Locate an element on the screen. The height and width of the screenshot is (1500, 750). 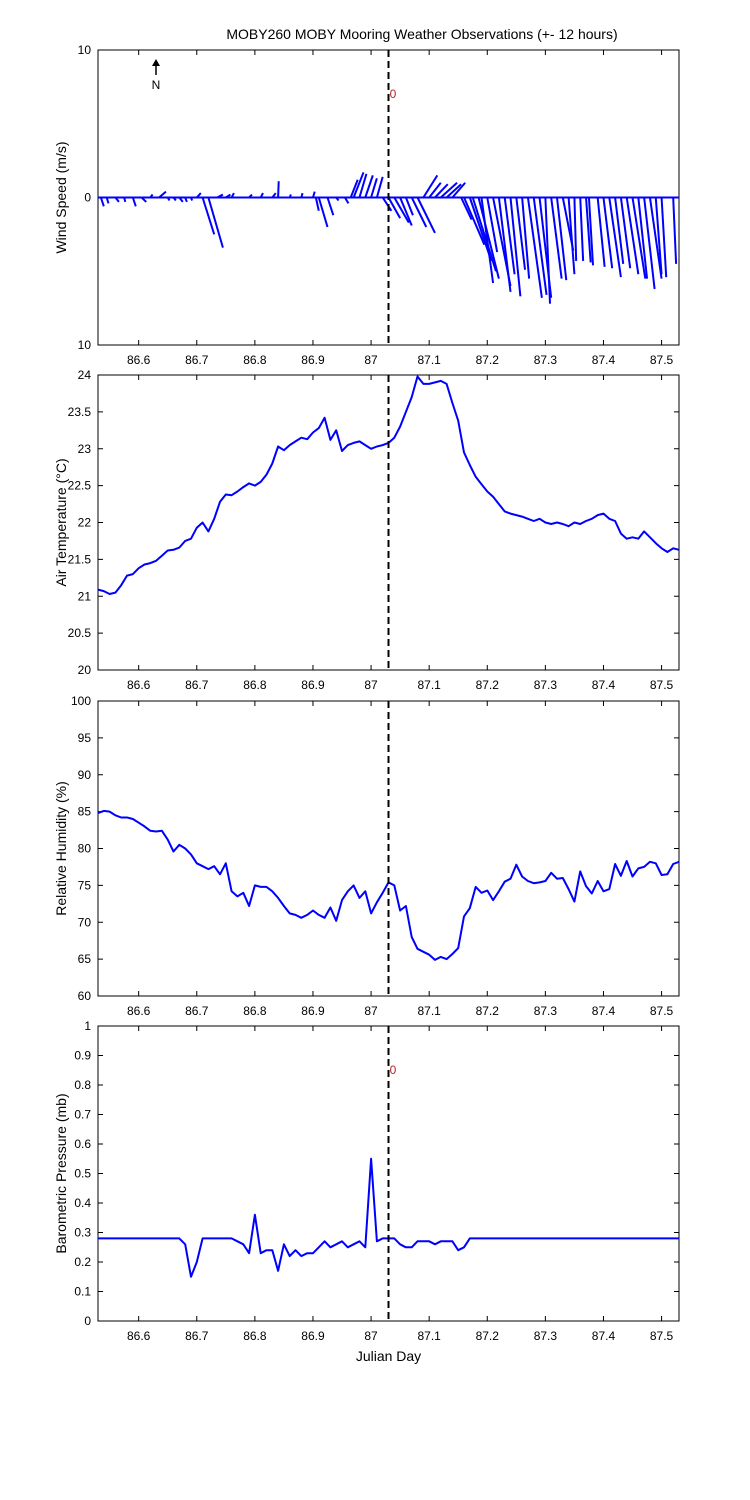
y-tick-label: 22 is located at coordinates (85, 523).